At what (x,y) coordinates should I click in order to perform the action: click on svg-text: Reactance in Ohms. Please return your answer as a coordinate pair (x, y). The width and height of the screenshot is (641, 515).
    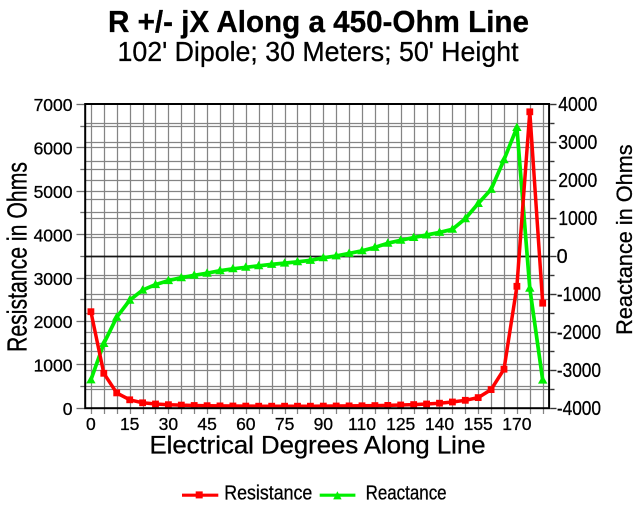
    Looking at the image, I should click on (624, 239).